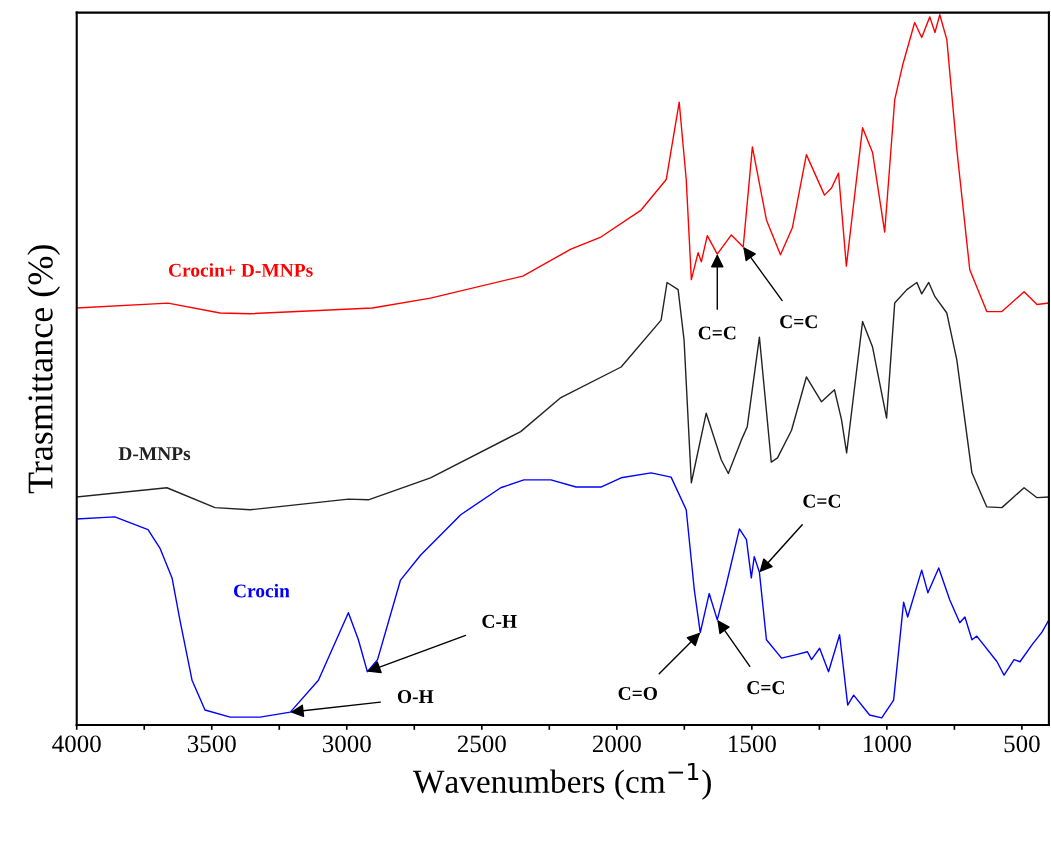 The height and width of the screenshot is (841, 1051). What do you see at coordinates (154, 454) in the screenshot?
I see `series-label: D-MNPs` at bounding box center [154, 454].